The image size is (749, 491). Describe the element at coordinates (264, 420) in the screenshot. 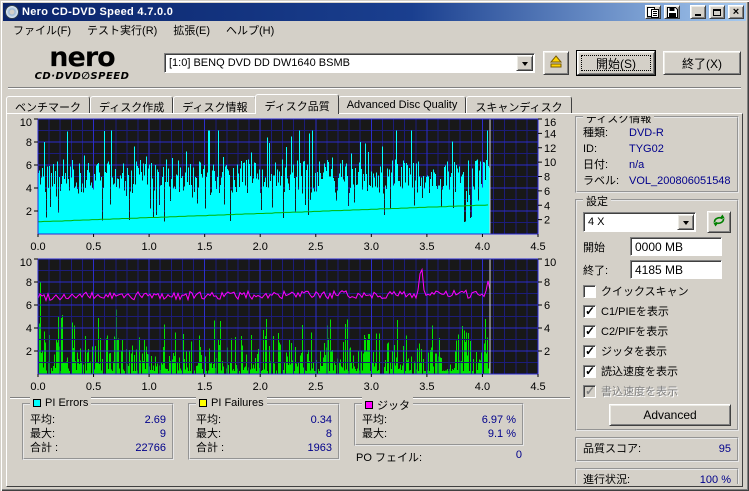

I see `stat-row: 平均: 0.34` at that location.